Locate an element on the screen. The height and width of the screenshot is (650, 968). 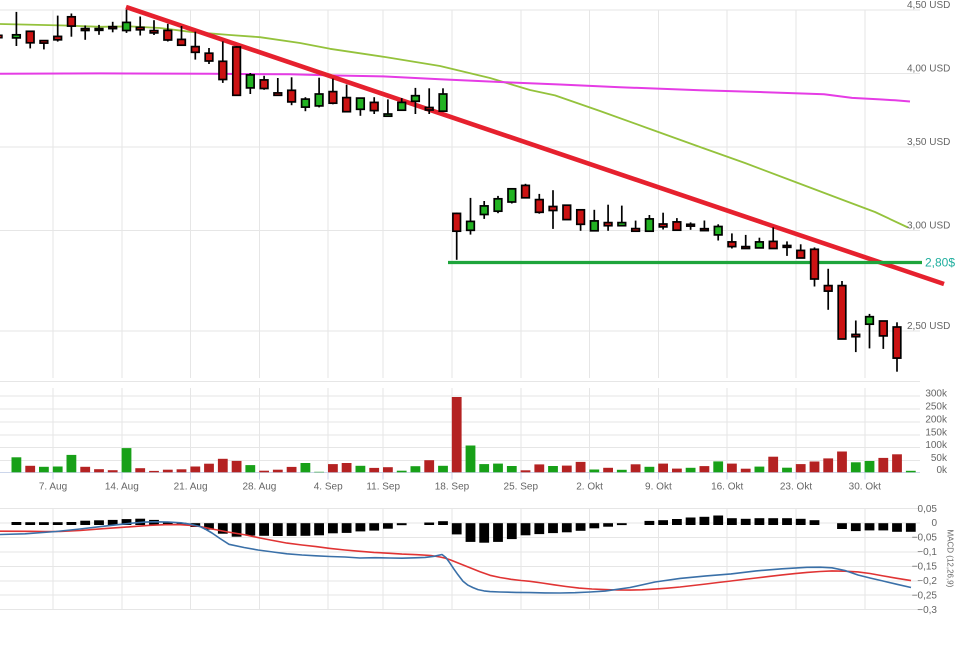
svg-text: 25. Sep is located at coordinates (521, 487).